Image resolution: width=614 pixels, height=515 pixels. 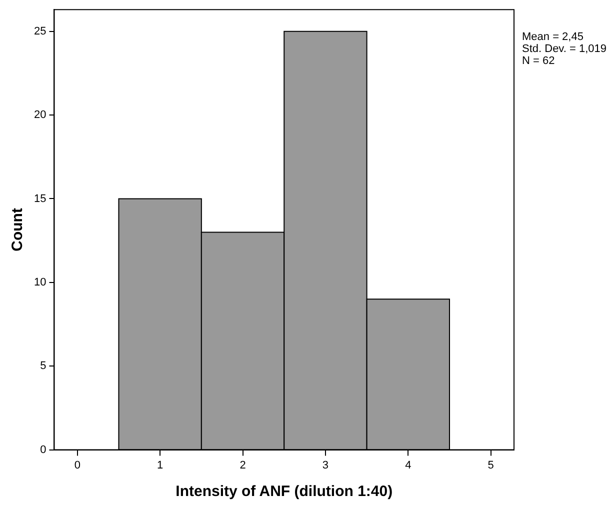 I want to click on text: Mean = 2,45 Std. Dev. = 1,019 N = 62, so click(x=564, y=49).